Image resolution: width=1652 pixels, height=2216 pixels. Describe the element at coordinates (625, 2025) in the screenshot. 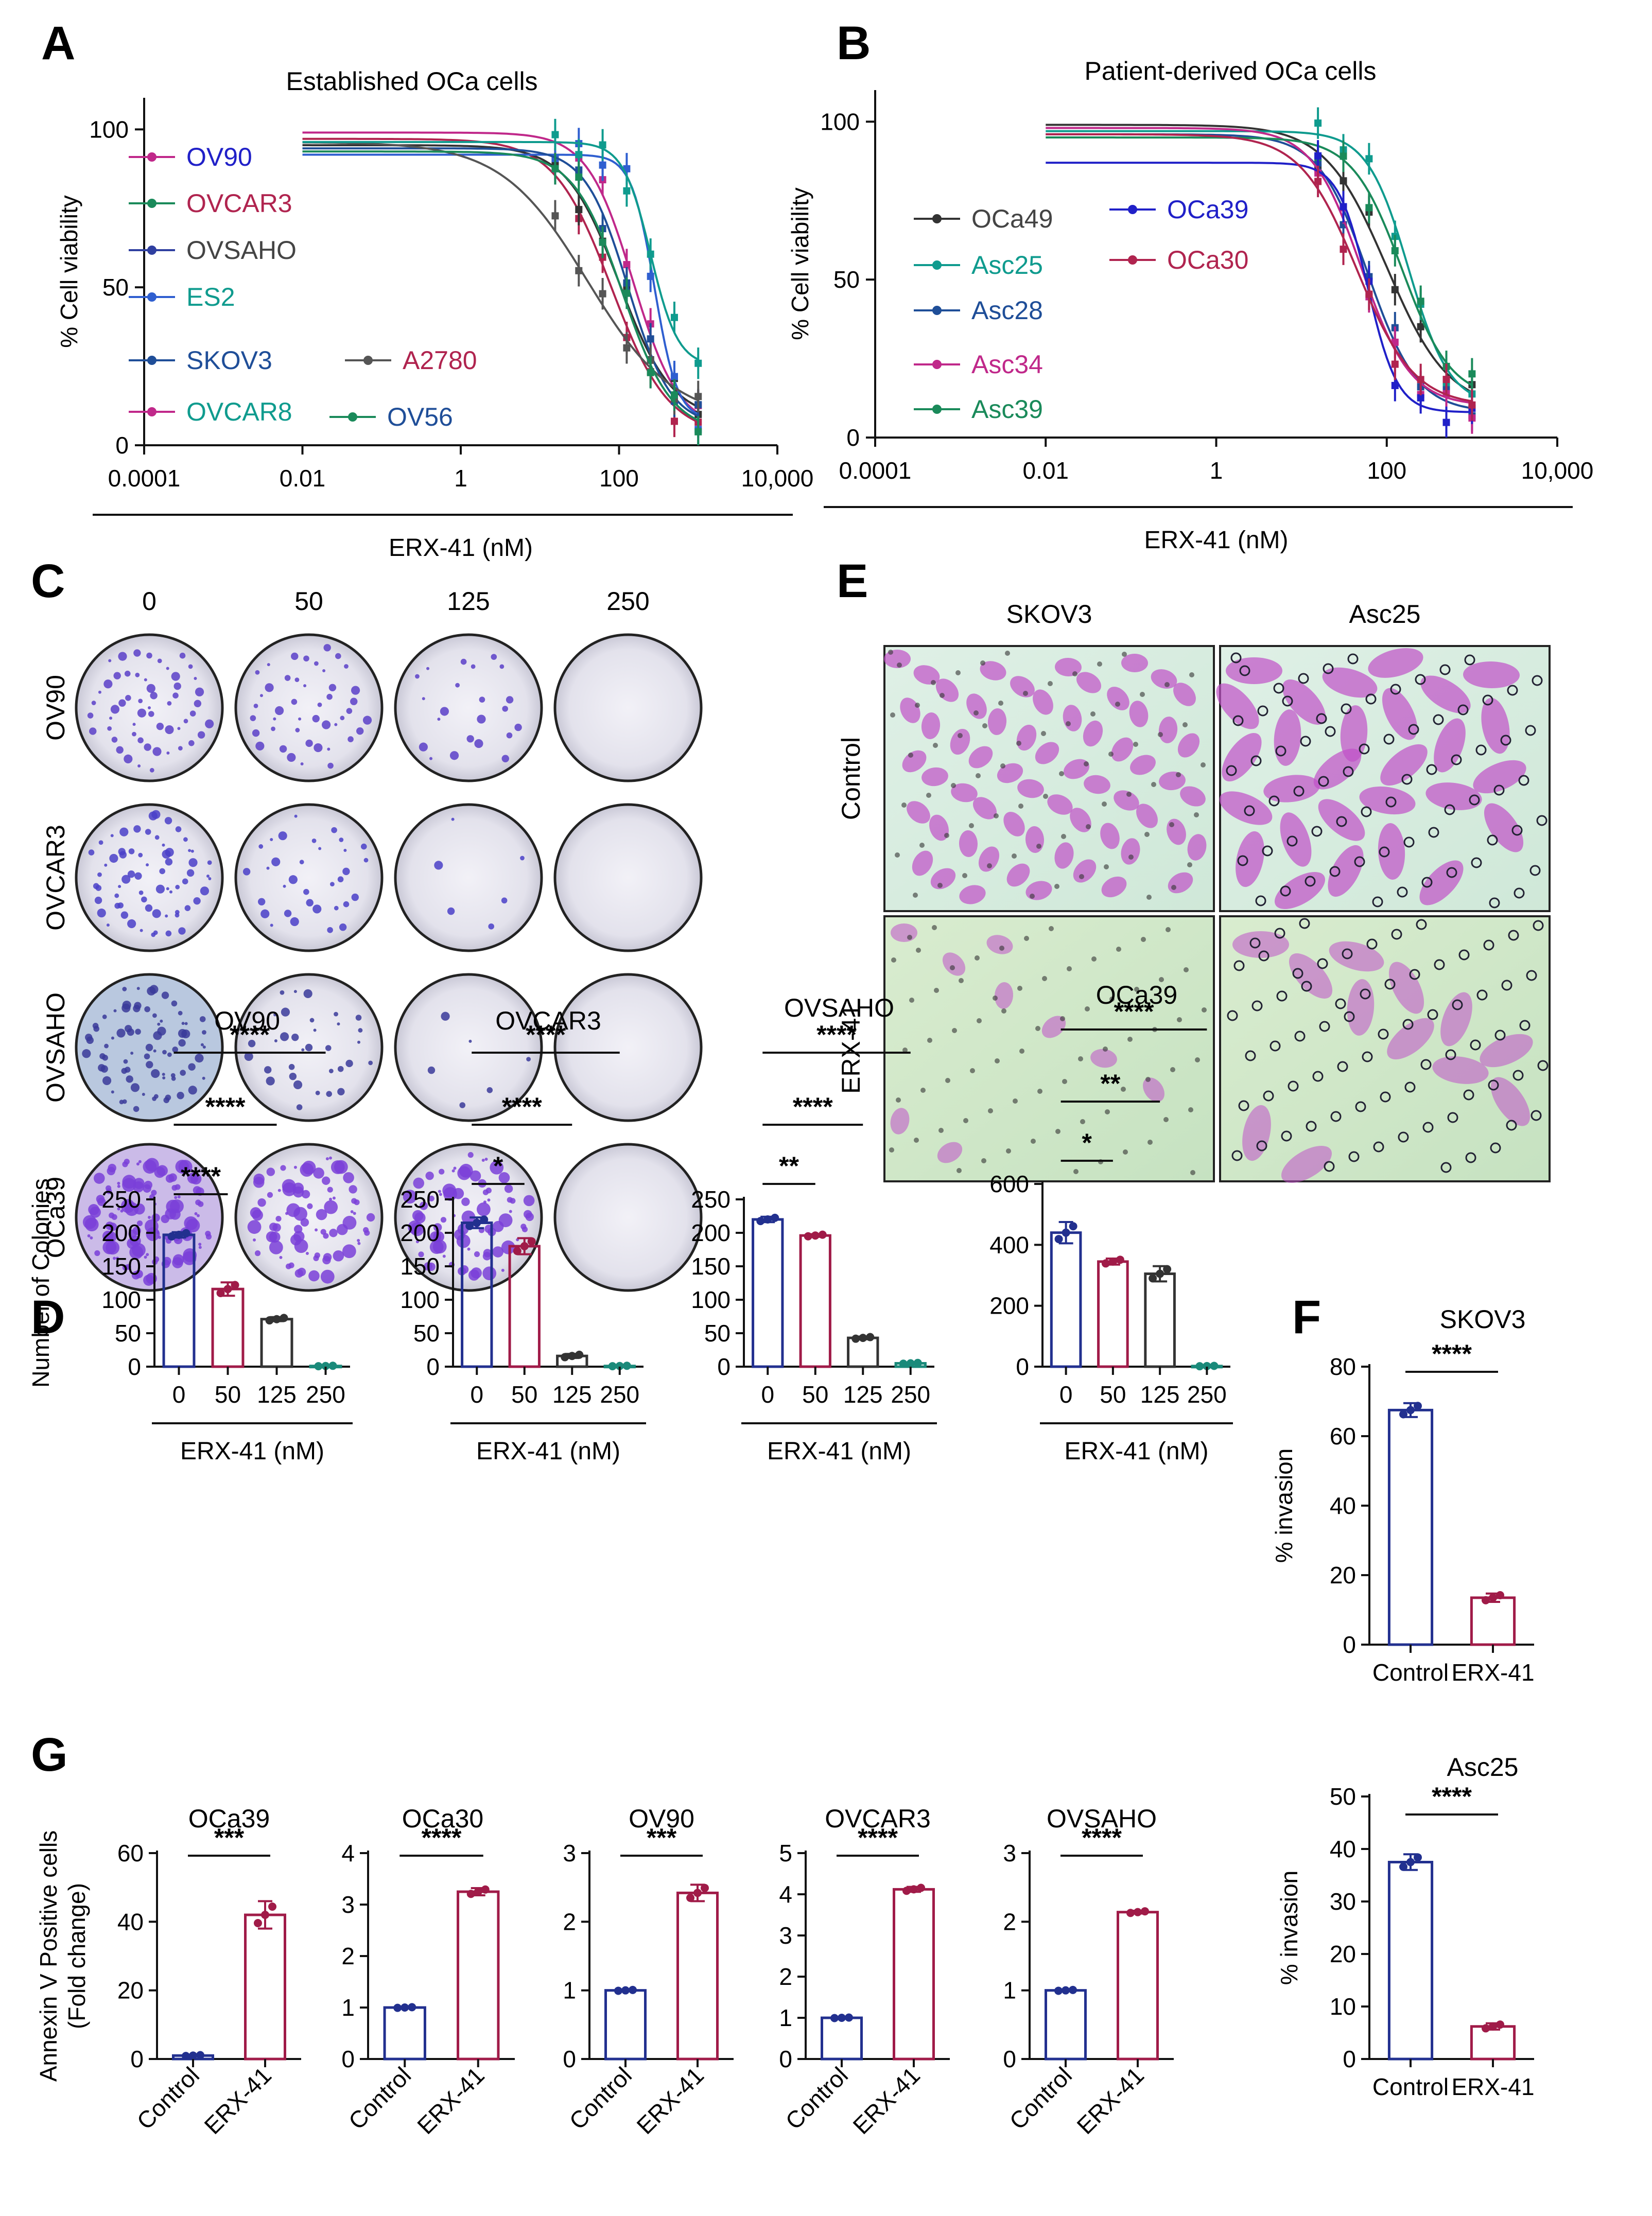

I see `bar-control` at that location.